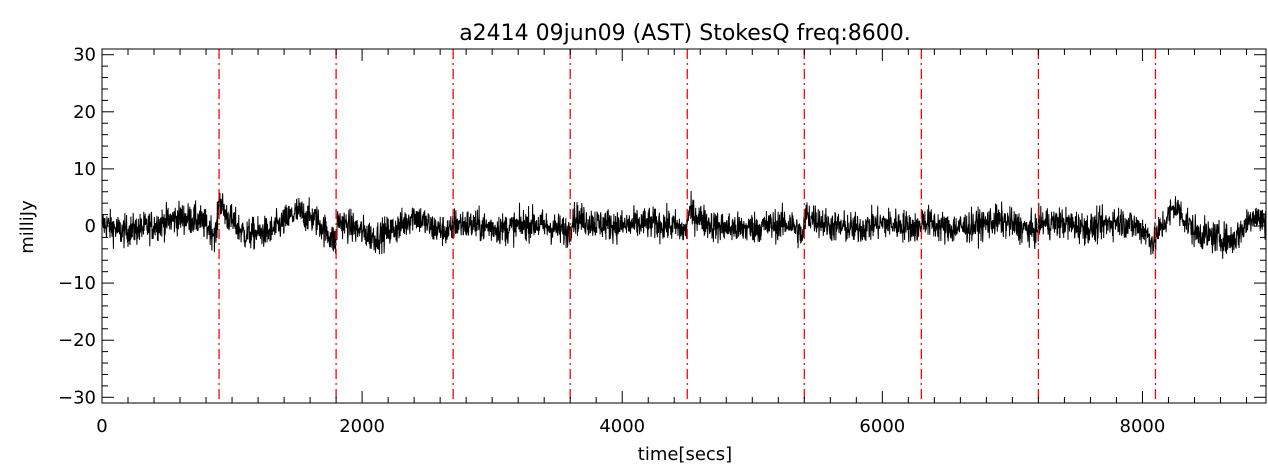  What do you see at coordinates (685, 33) in the screenshot?
I see `chart-title: a2414 09jun09 (AST) StokesQ freq:8600.` at bounding box center [685, 33].